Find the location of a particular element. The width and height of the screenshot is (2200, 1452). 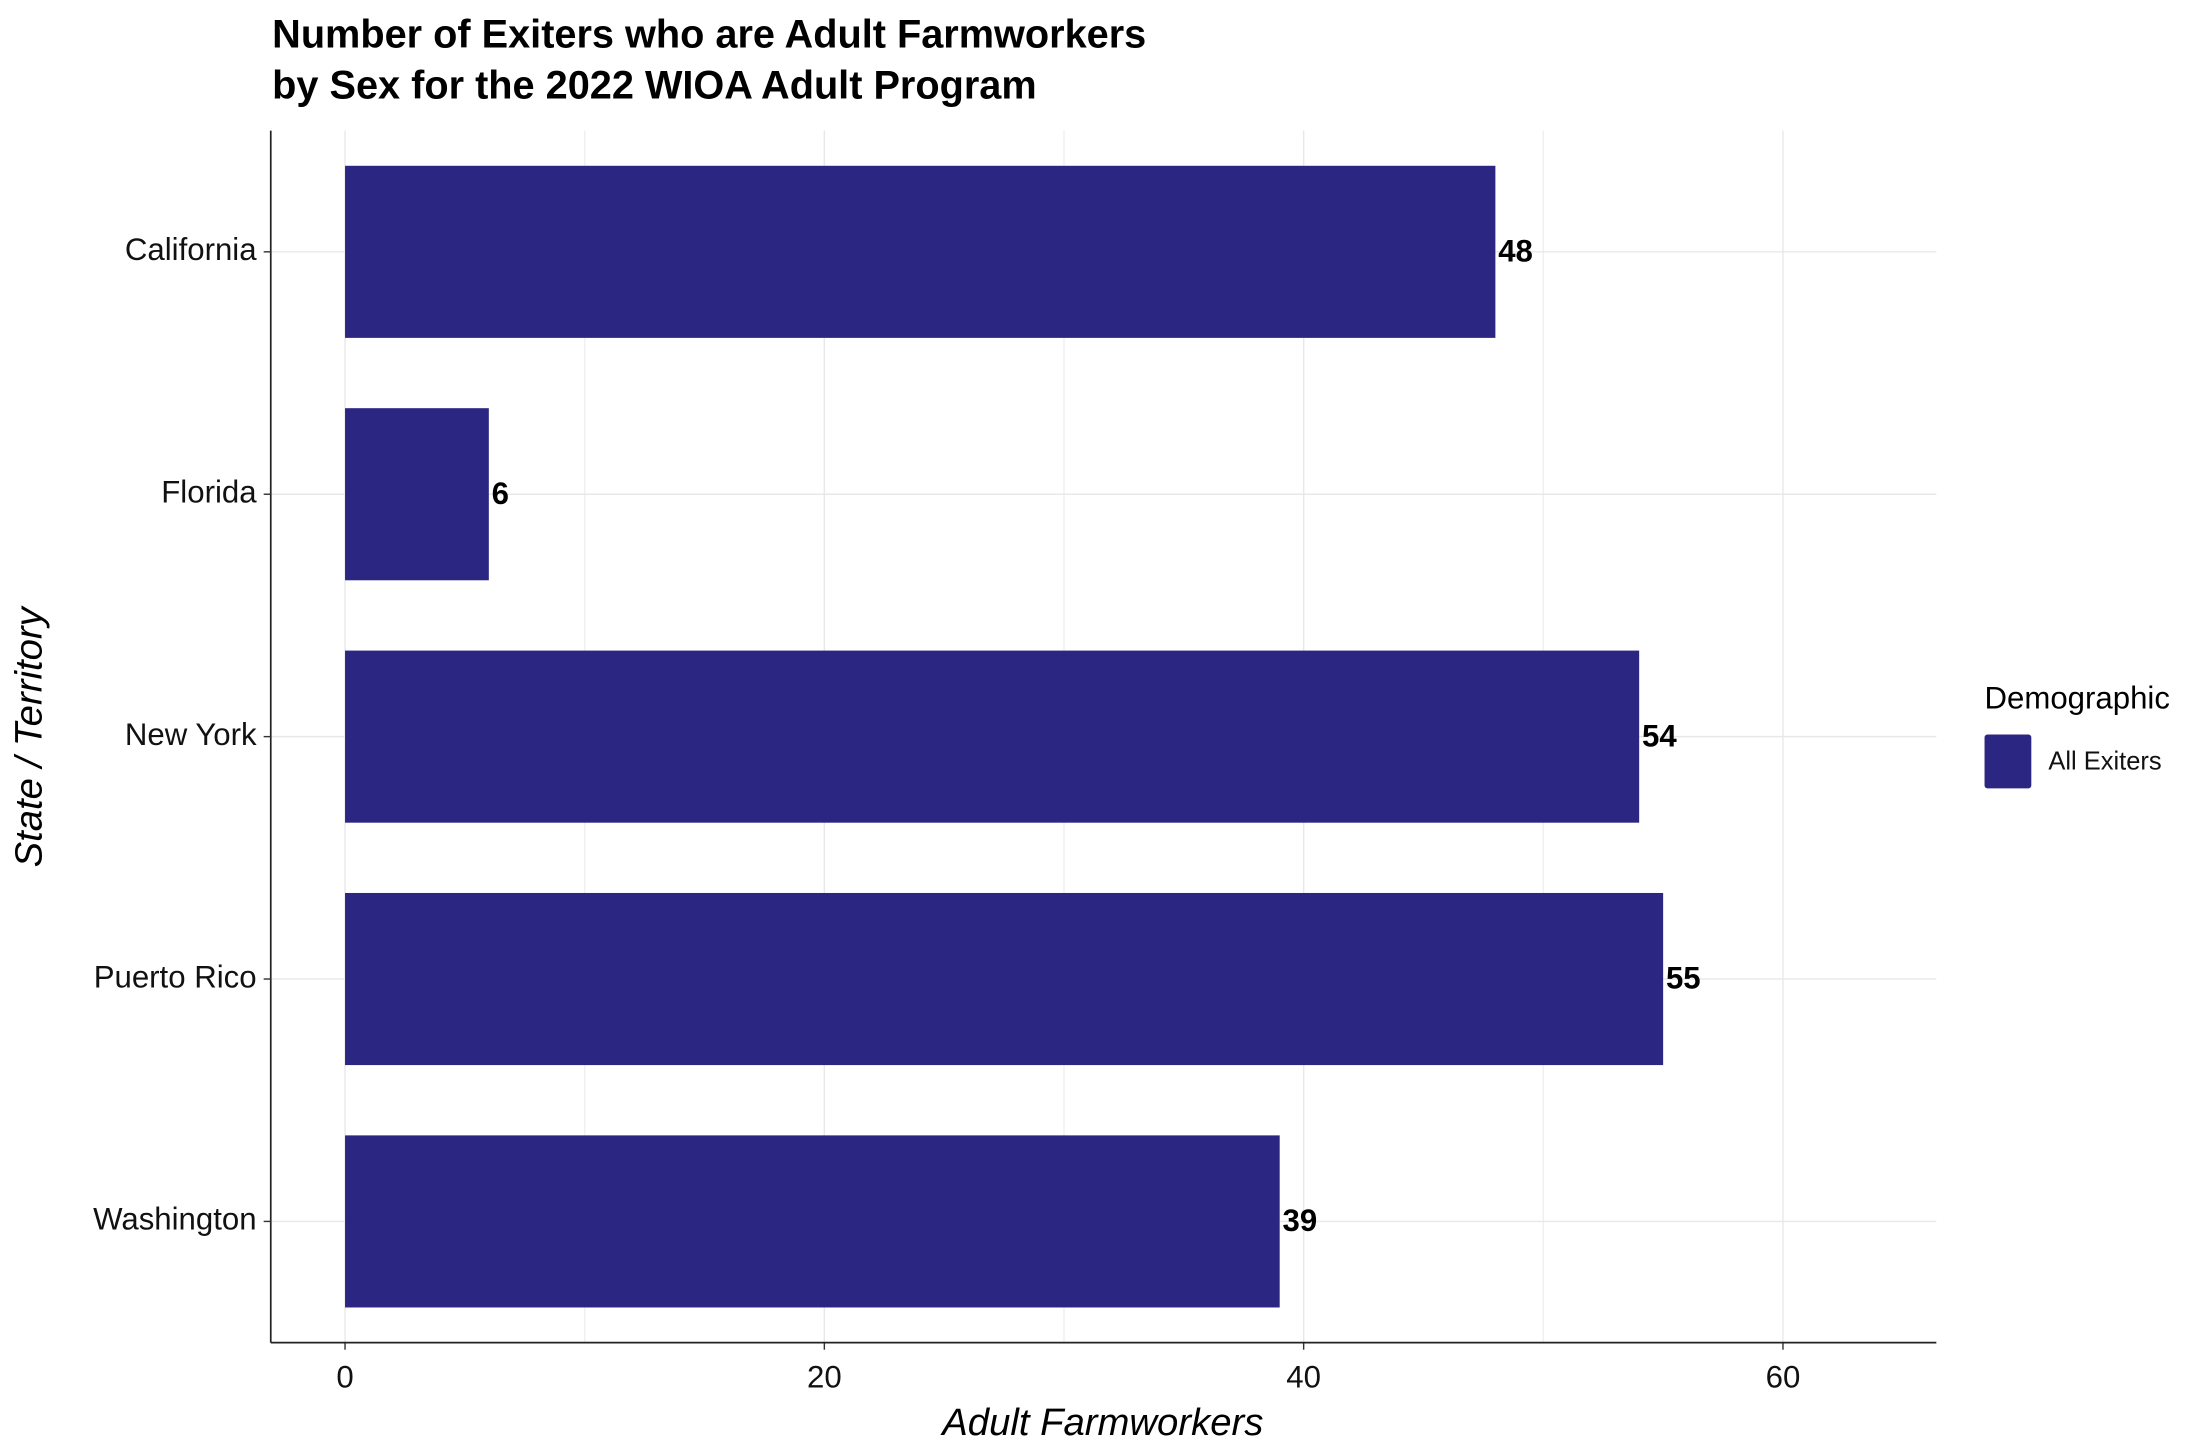

value-label: 6 is located at coordinates (500, 493).